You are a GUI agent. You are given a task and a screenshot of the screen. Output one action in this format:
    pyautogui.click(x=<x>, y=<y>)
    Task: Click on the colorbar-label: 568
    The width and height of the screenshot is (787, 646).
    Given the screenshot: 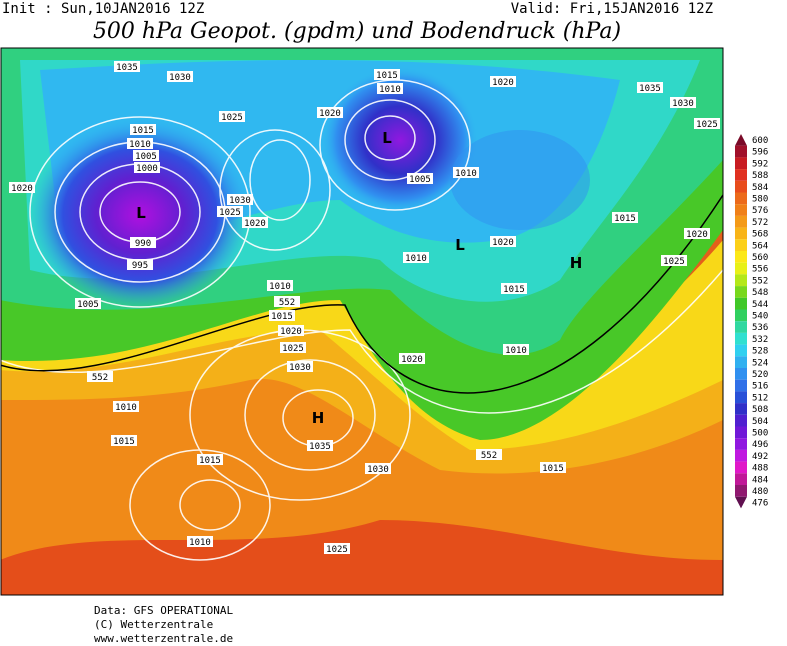 What is the action you would take?
    pyautogui.click(x=760, y=235)
    